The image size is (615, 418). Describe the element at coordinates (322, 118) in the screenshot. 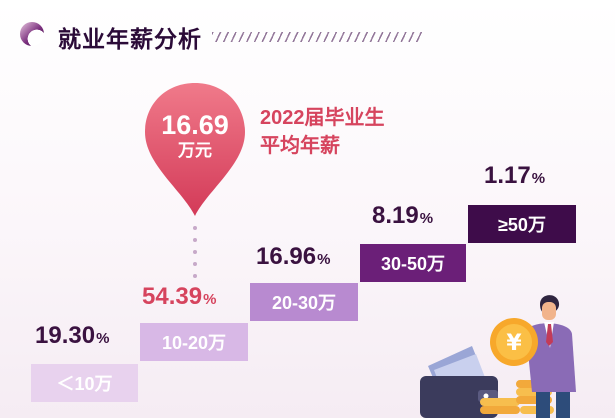

I see `average-caption-line1: 2022届毕业生` at that location.